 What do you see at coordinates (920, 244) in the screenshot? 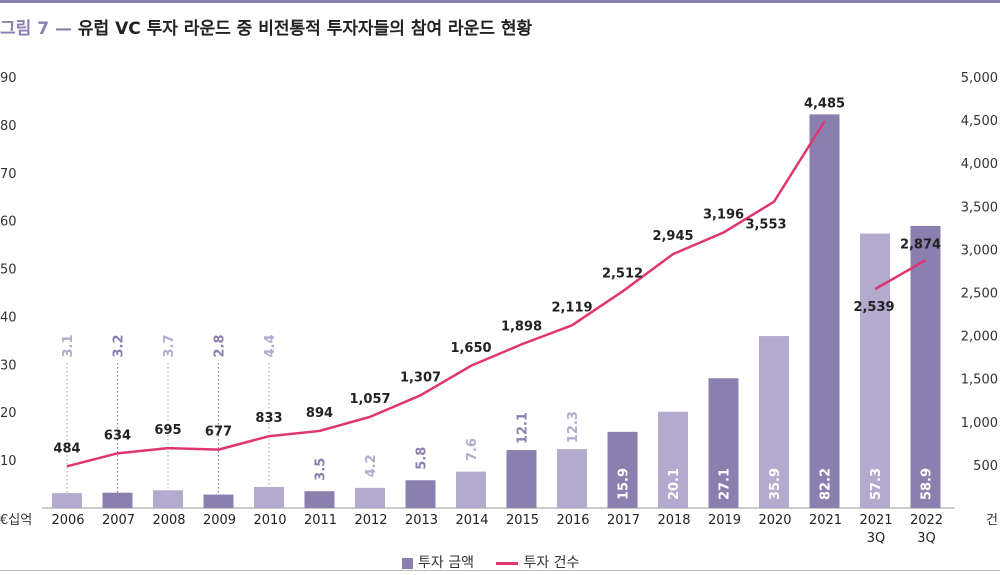
I see `line-value-label: 2,874` at bounding box center [920, 244].